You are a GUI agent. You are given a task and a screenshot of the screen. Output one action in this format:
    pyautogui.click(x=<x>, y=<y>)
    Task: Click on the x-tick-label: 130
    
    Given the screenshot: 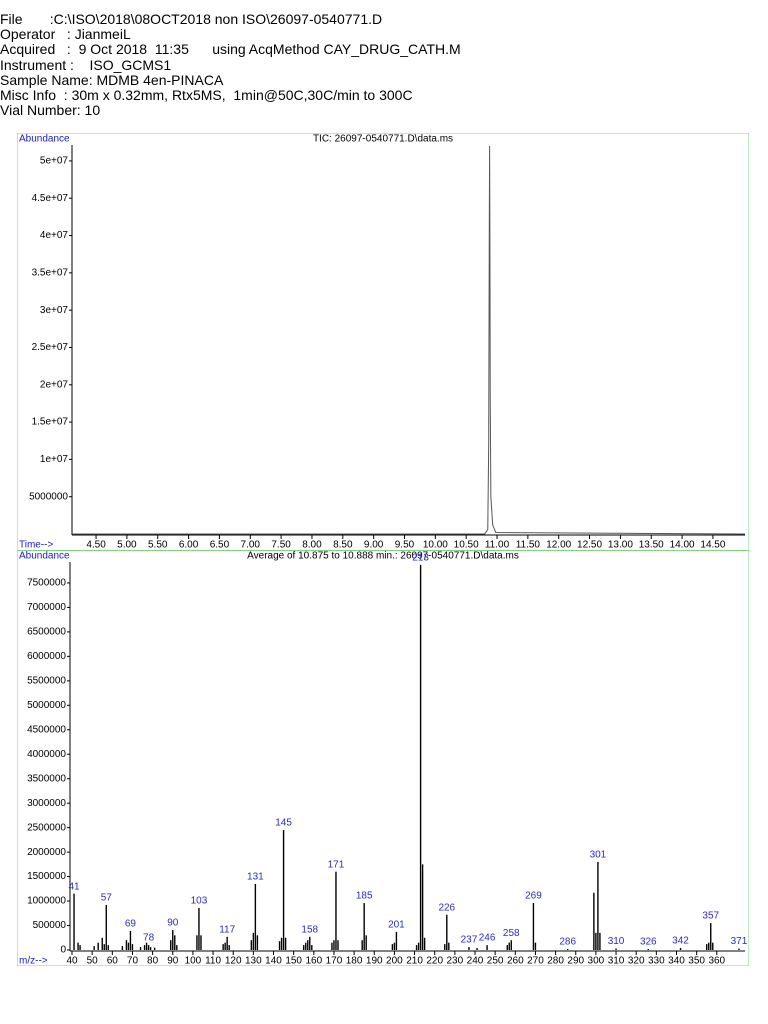 What is the action you would take?
    pyautogui.click(x=253, y=961)
    